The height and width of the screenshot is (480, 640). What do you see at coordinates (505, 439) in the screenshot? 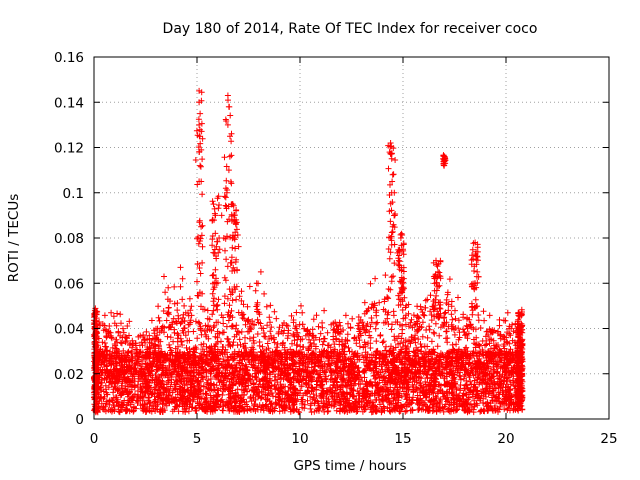
I see `x-tick-label: 20` at bounding box center [505, 439].